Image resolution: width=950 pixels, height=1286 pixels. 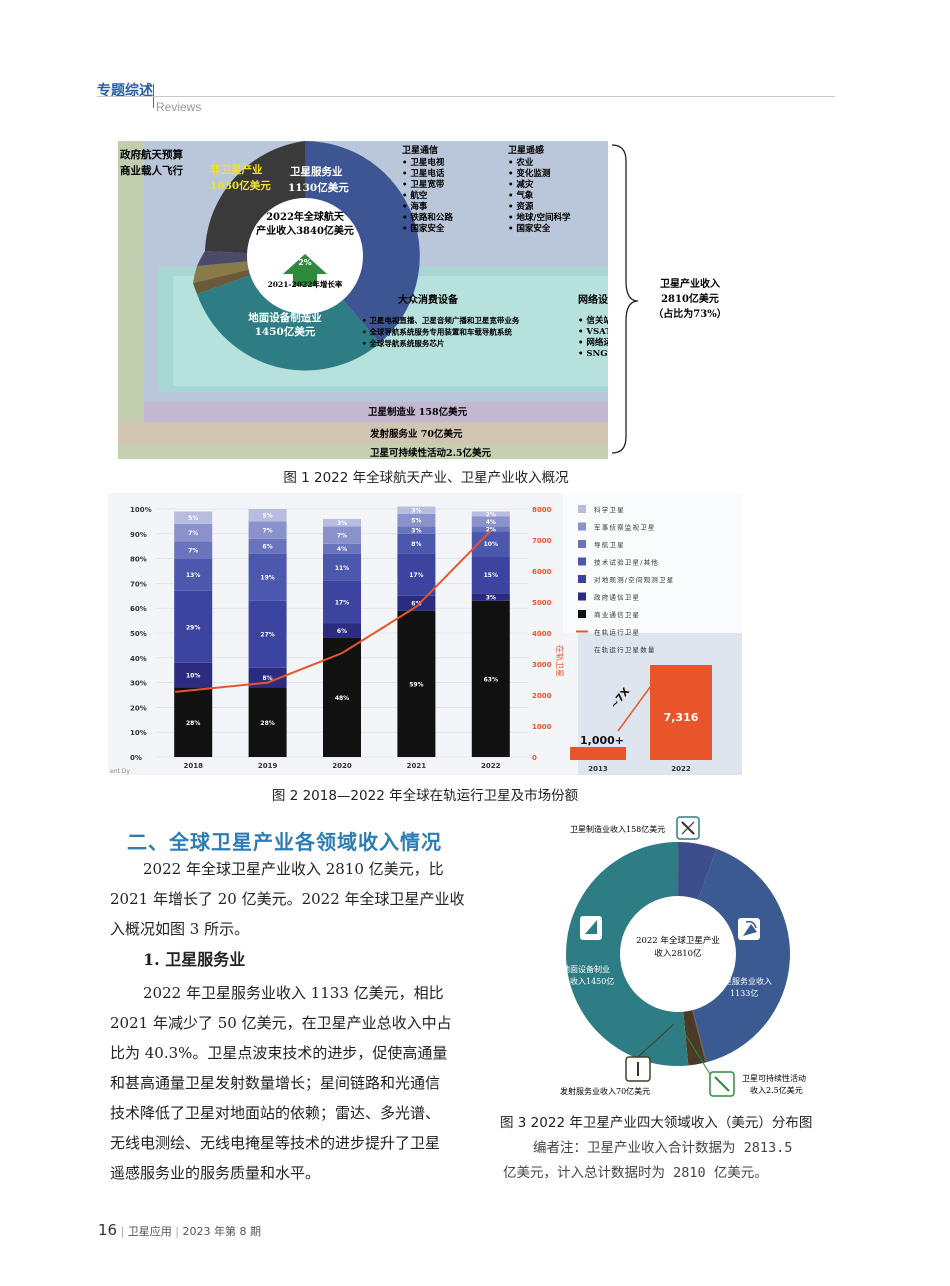 I want to click on fig3-label-service-2: 1133亿, so click(x=744, y=993).